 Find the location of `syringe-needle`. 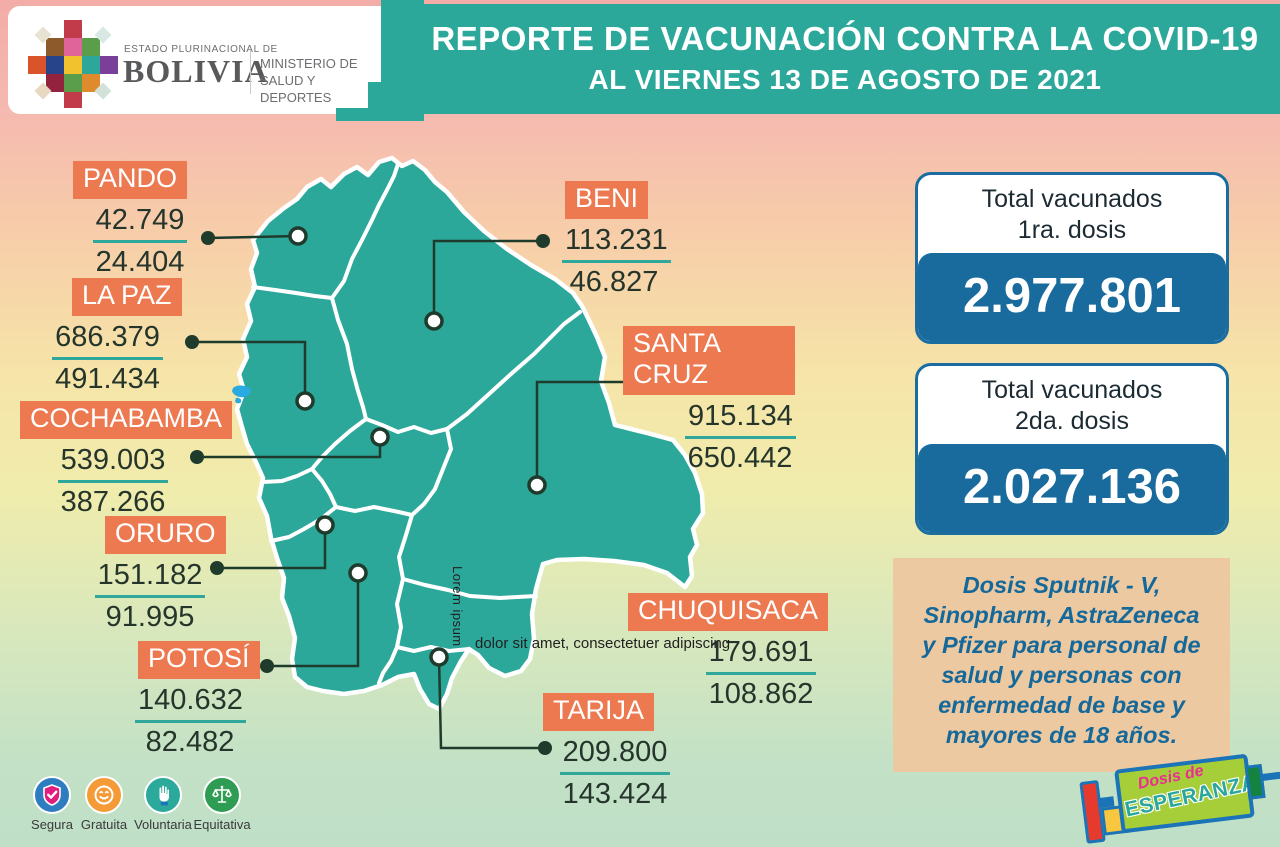

syringe-needle is located at coordinates (1269, 776).